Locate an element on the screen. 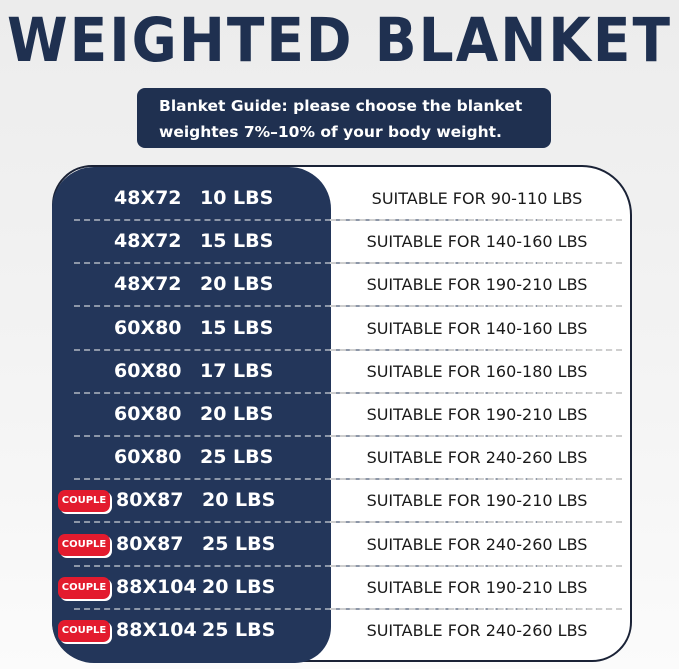 This screenshot has width=679, height=669. suitable-weight: SUITABLE FOR 90-110 LBS is located at coordinates (477, 198).